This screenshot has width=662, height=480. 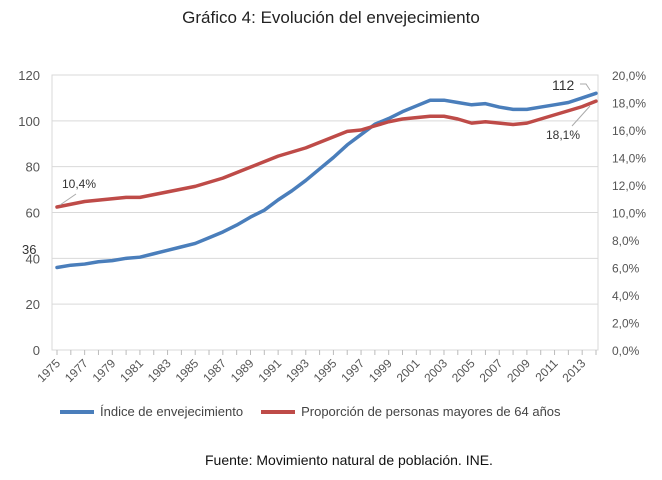 What do you see at coordinates (626, 241) in the screenshot?
I see `y-right-tick-label: 8,0%` at bounding box center [626, 241].